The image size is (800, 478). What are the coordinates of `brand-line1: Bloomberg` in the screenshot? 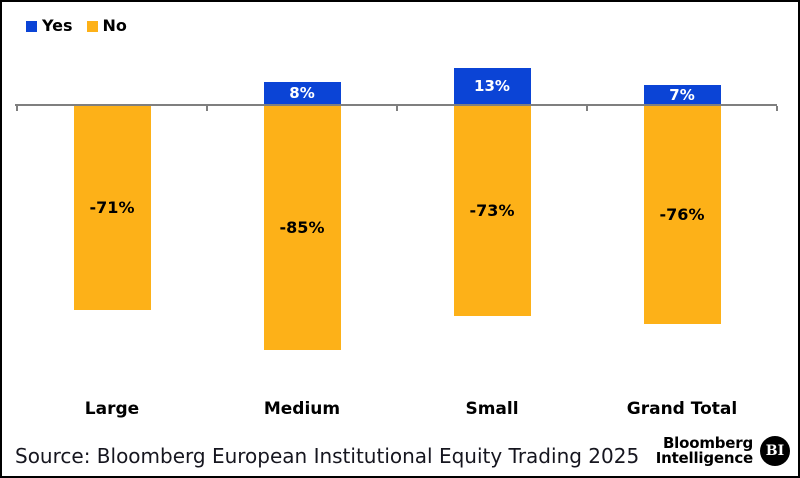 It's located at (707, 443).